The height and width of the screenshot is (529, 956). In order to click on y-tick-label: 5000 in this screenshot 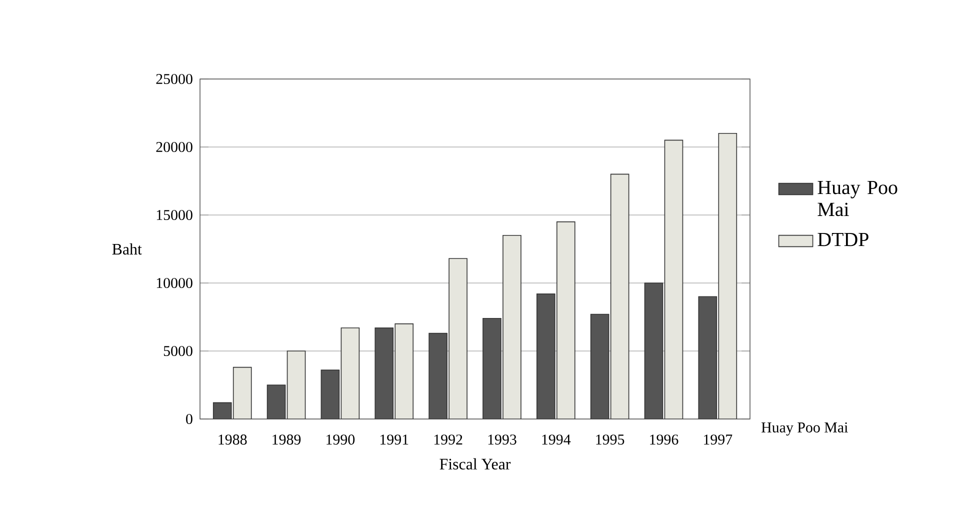, I will do `click(178, 351)`.